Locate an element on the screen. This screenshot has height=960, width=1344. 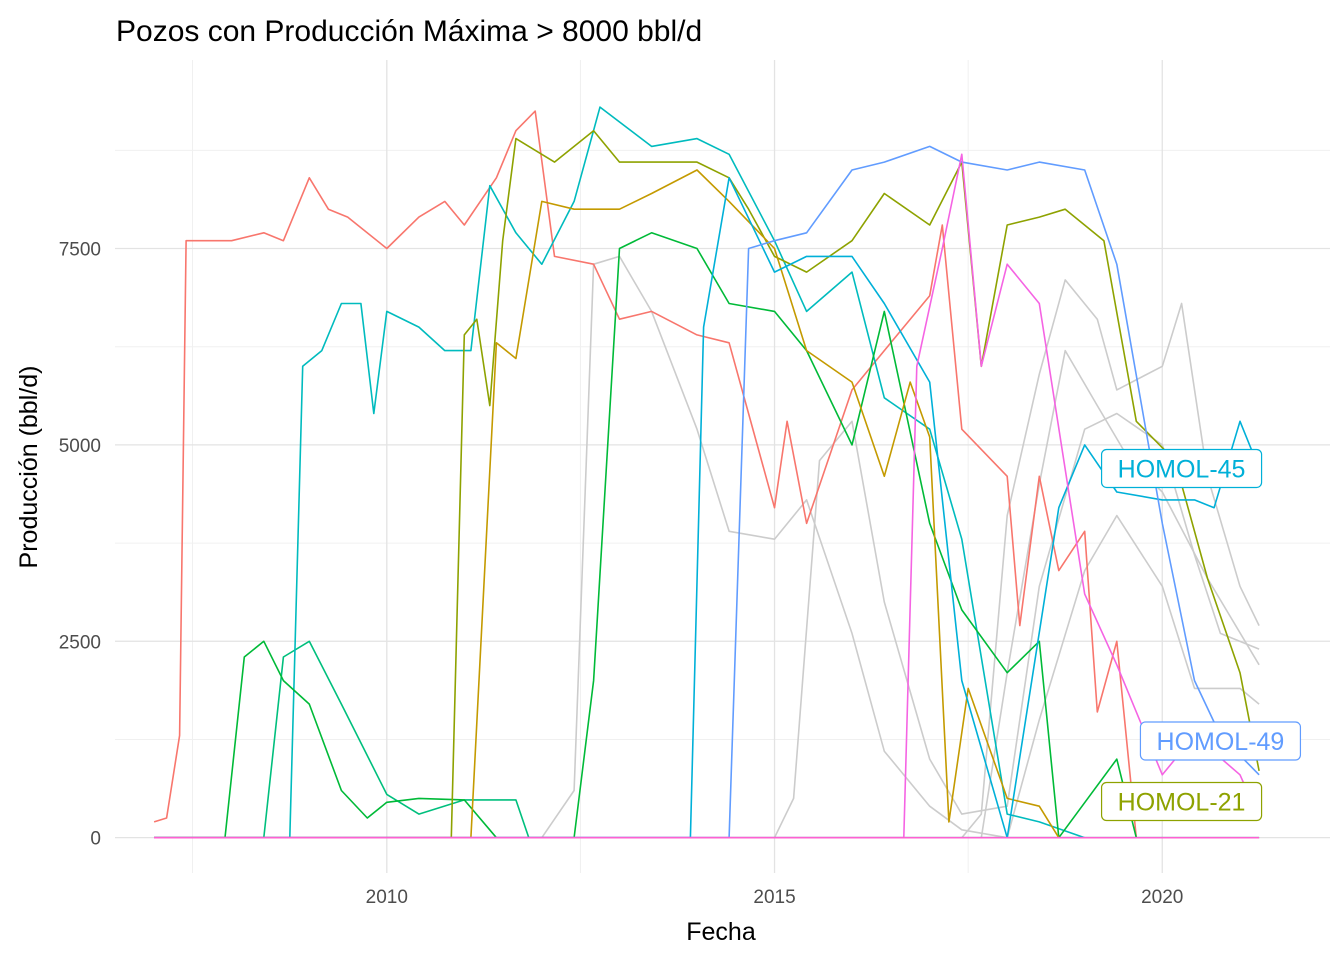
label-homol-21: HOMOL-21 is located at coordinates (1181, 801).